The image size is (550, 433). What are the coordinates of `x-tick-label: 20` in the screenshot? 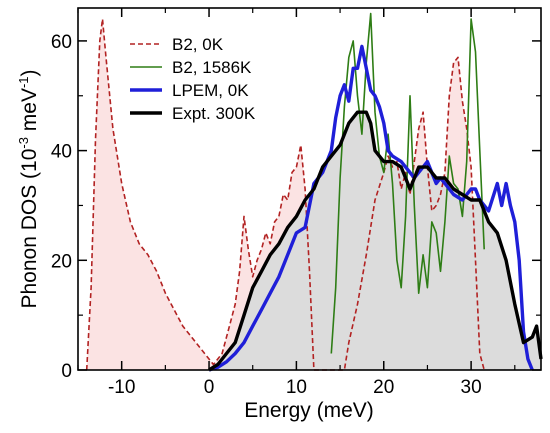 It's located at (383, 387).